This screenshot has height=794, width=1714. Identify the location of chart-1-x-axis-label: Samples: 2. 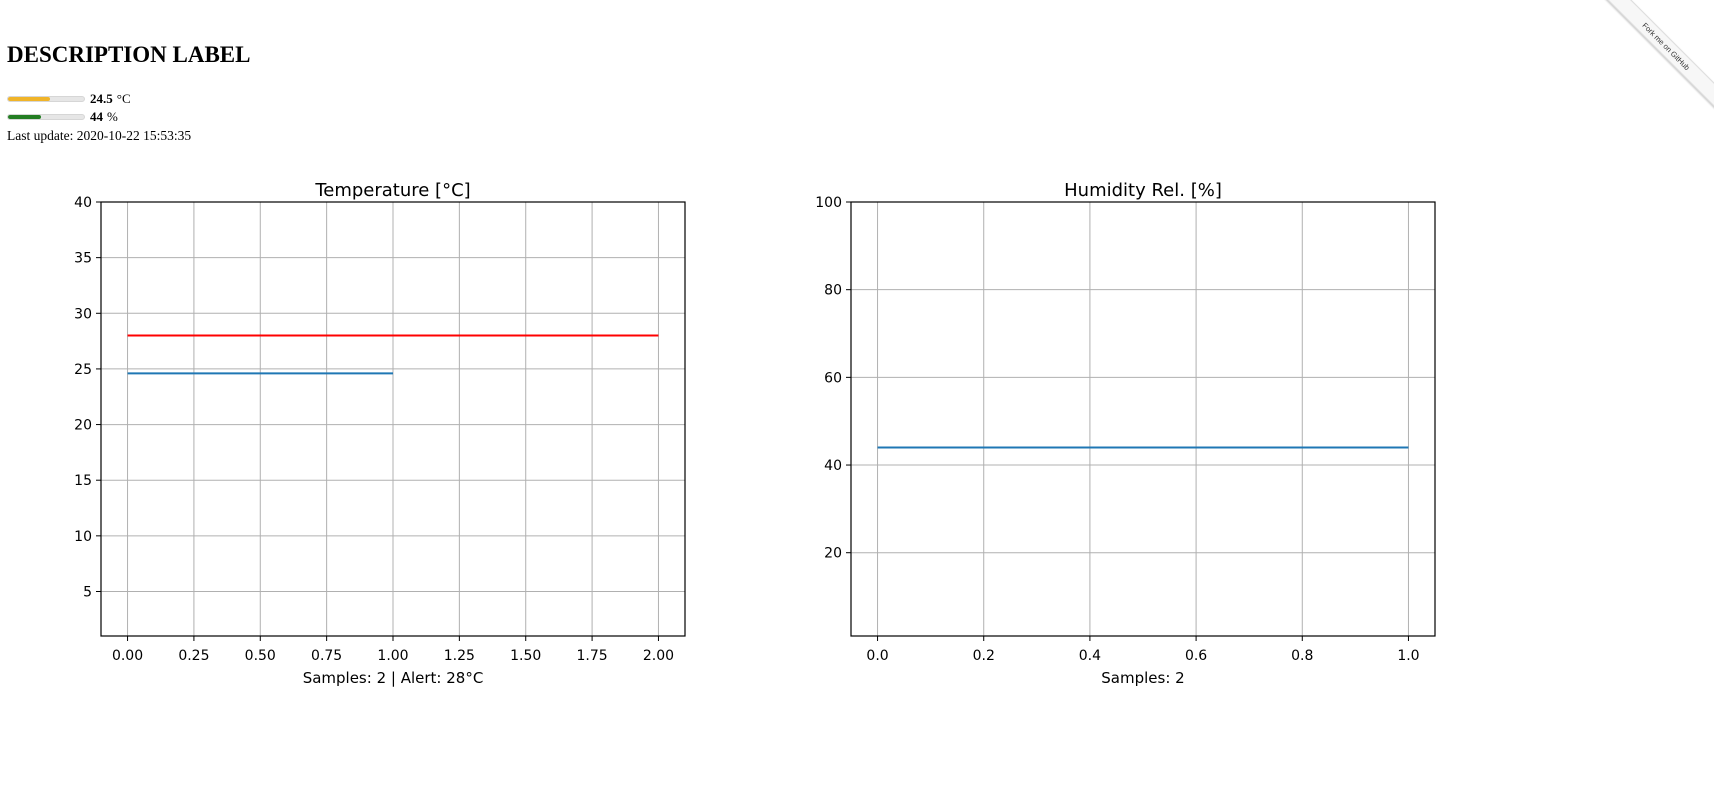
(1142, 678).